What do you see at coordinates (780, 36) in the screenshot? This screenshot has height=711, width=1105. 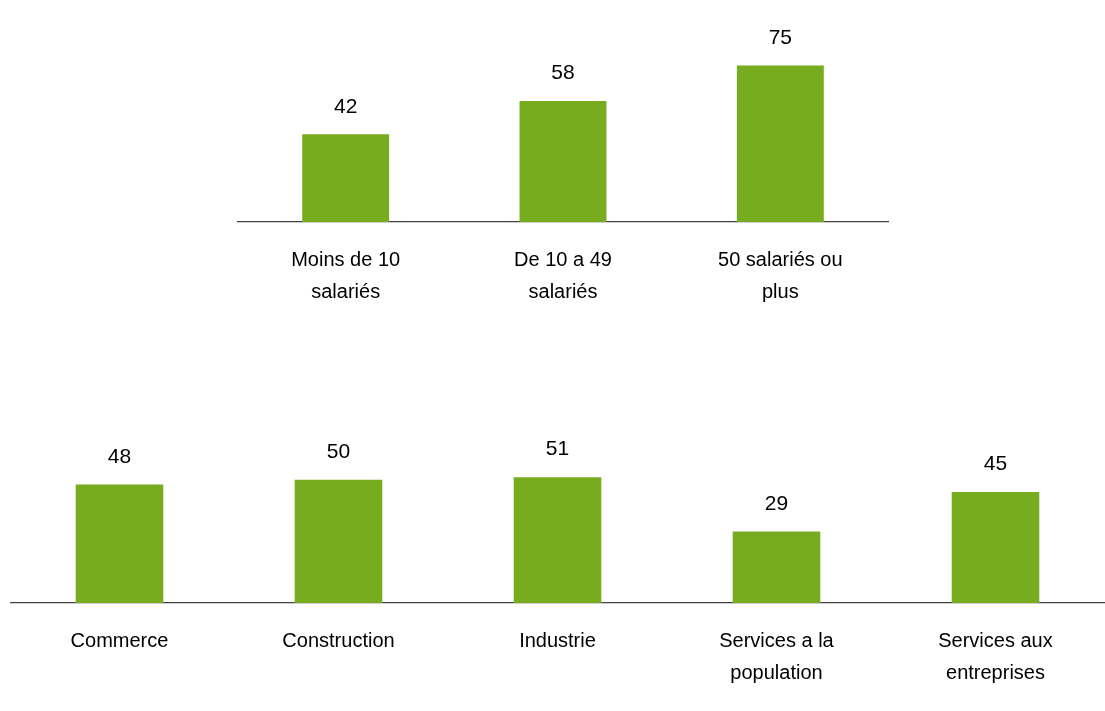 I see `data-label: 75` at bounding box center [780, 36].